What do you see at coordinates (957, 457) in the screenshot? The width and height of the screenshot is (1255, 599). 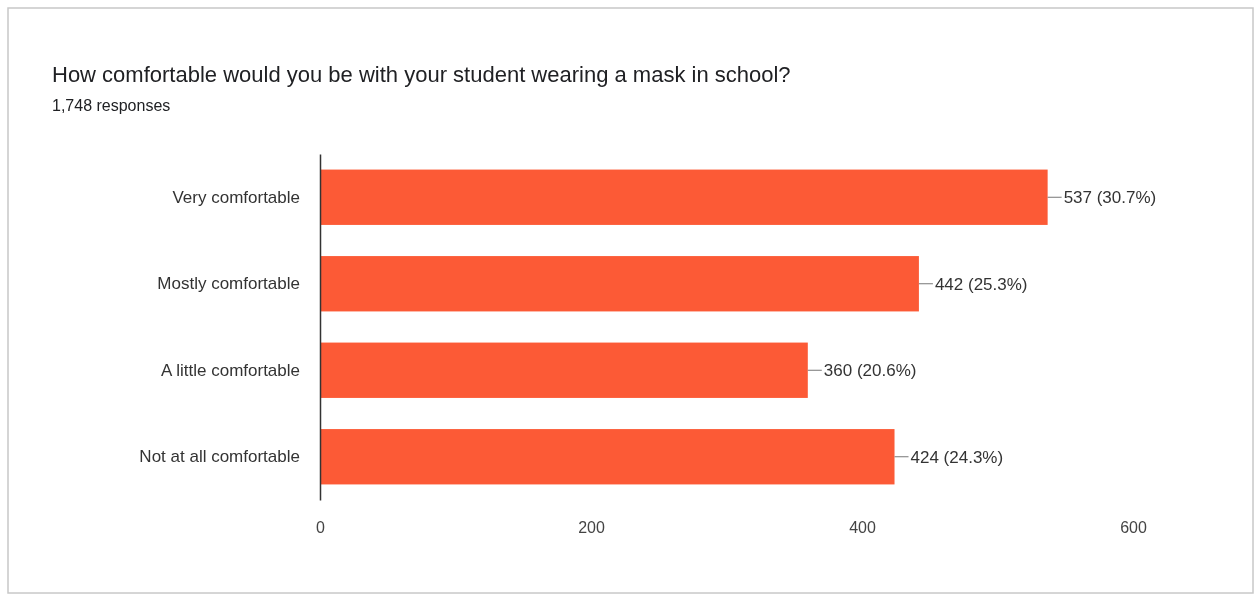 I see `data-label: 424 (24.3%)` at bounding box center [957, 457].